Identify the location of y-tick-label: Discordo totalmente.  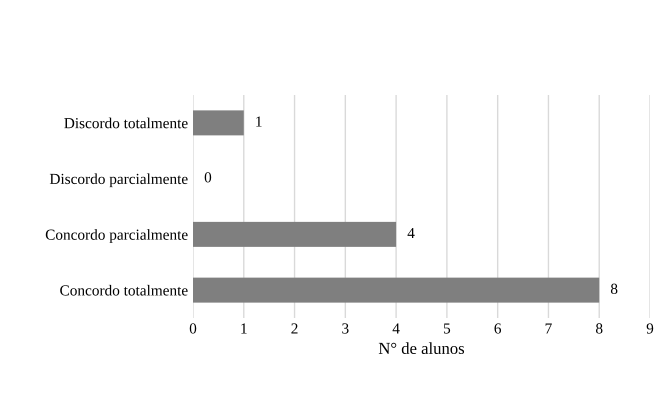
(126, 123).